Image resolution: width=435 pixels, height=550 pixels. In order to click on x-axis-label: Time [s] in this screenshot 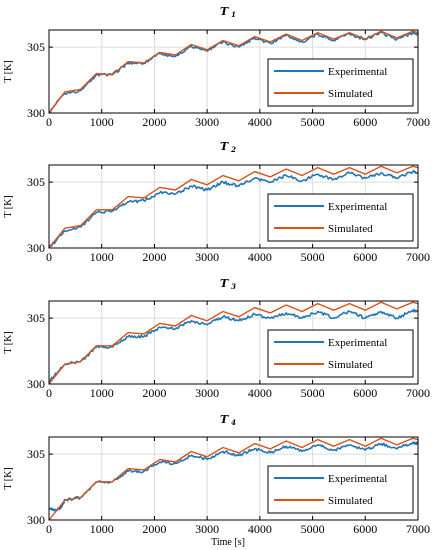, I will do `click(228, 542)`.